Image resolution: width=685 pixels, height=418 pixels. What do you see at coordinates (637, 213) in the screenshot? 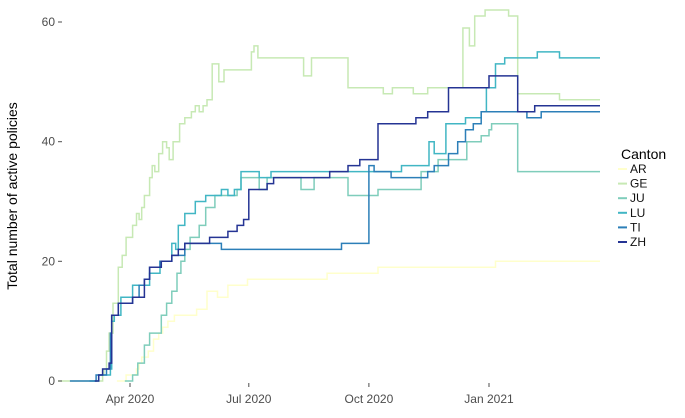
I see `legend-label-LU: LU` at bounding box center [637, 213].